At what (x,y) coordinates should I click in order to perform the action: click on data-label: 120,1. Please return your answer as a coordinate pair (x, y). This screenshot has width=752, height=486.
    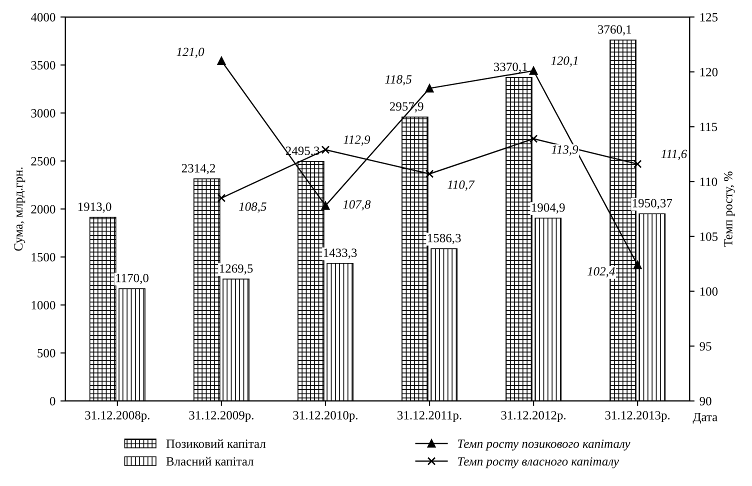
    Looking at the image, I should click on (564, 61).